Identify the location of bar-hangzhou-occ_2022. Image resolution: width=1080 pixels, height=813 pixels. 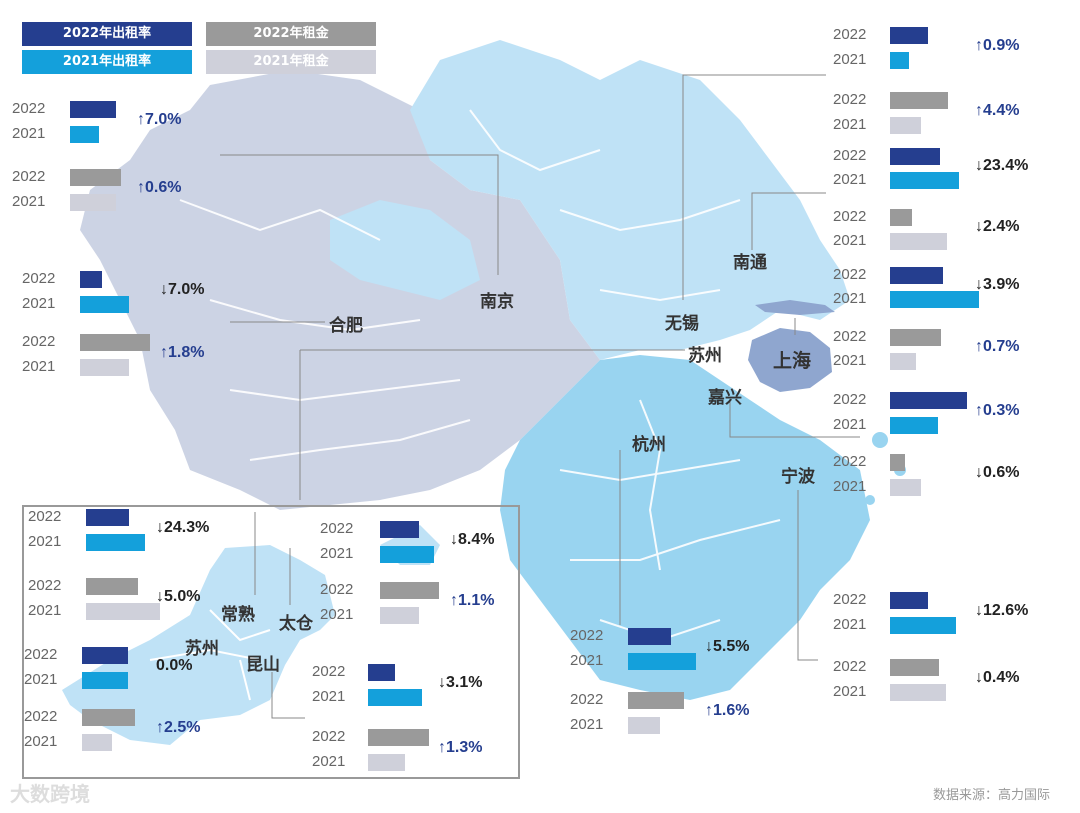
(649, 636).